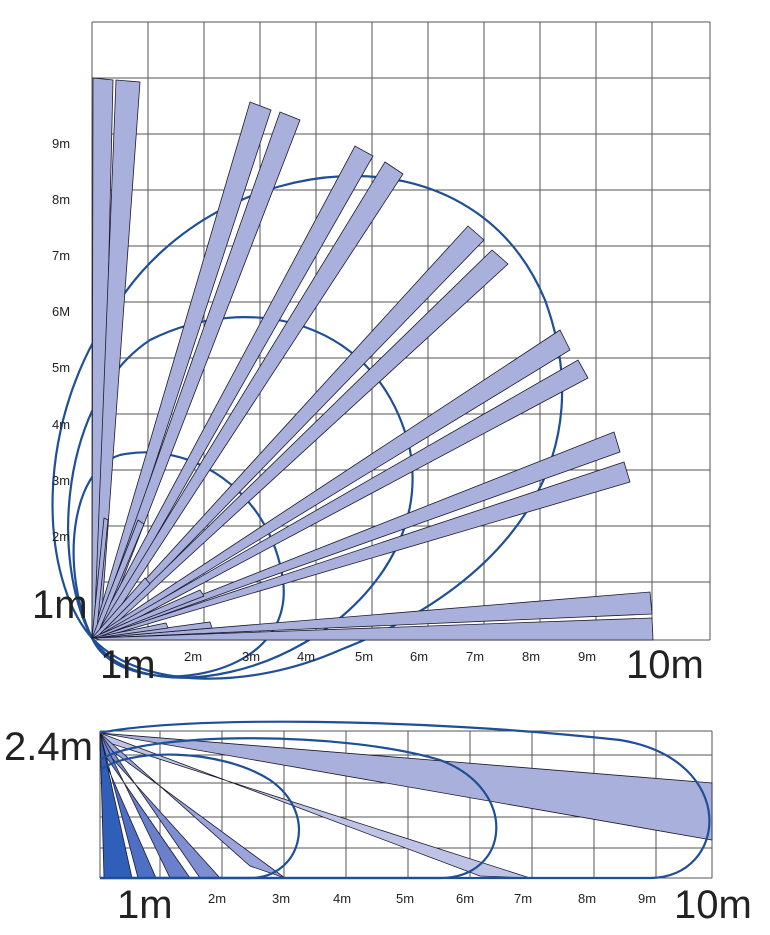  I want to click on side-view-x-origin-label: 1m, so click(145, 905).